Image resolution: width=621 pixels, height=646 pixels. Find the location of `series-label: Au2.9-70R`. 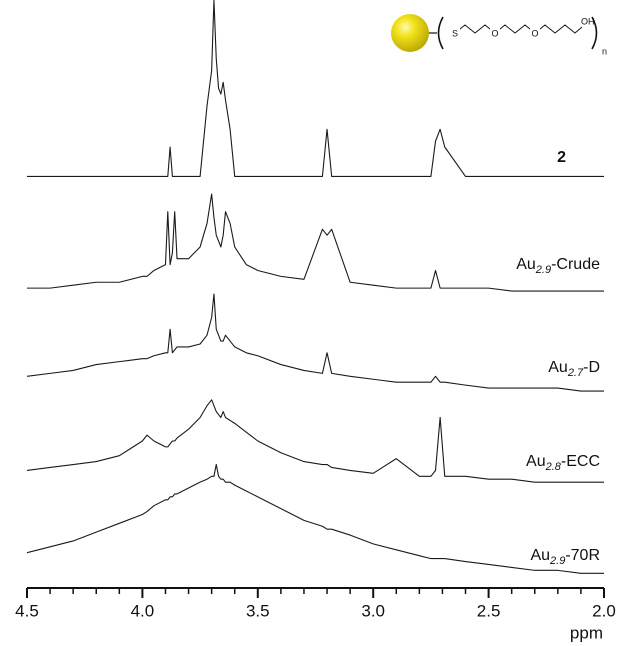

series-label: Au2.9-70R is located at coordinates (565, 557).